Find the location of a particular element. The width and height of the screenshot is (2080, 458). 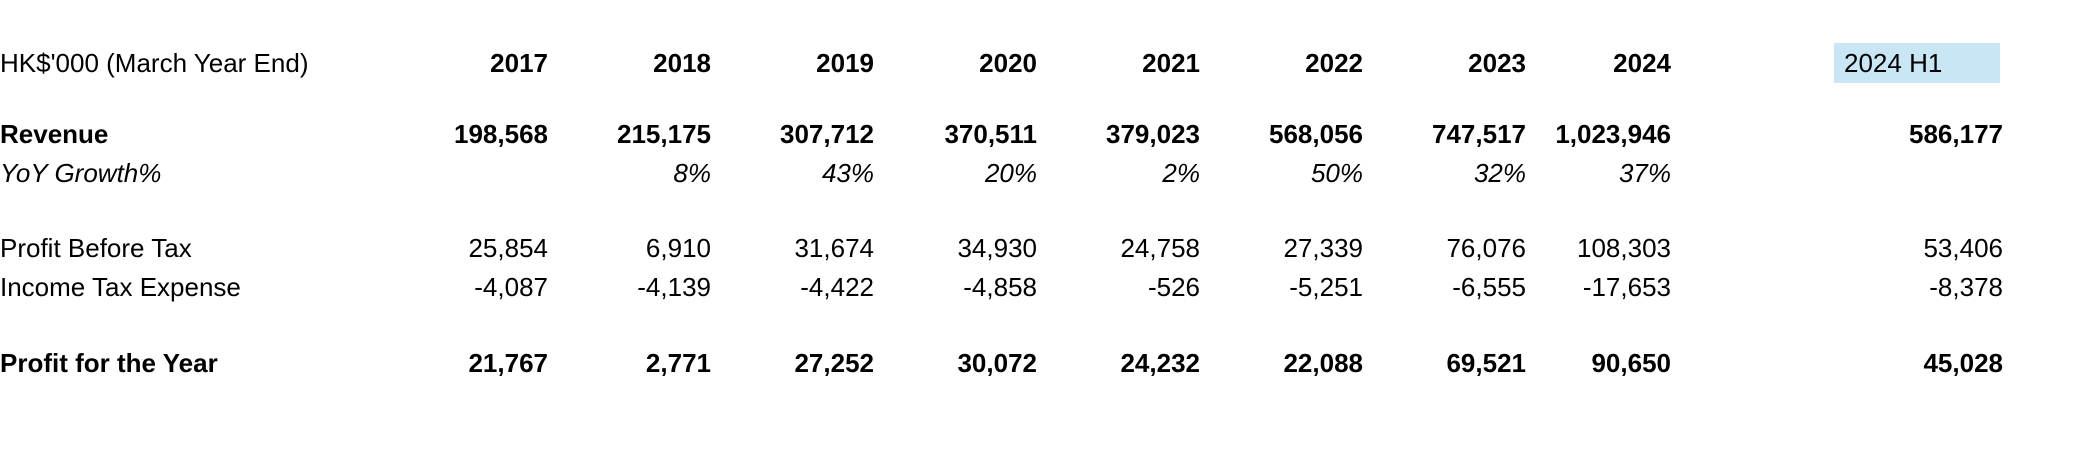

col-header-2024: 2024 is located at coordinates (1642, 62).